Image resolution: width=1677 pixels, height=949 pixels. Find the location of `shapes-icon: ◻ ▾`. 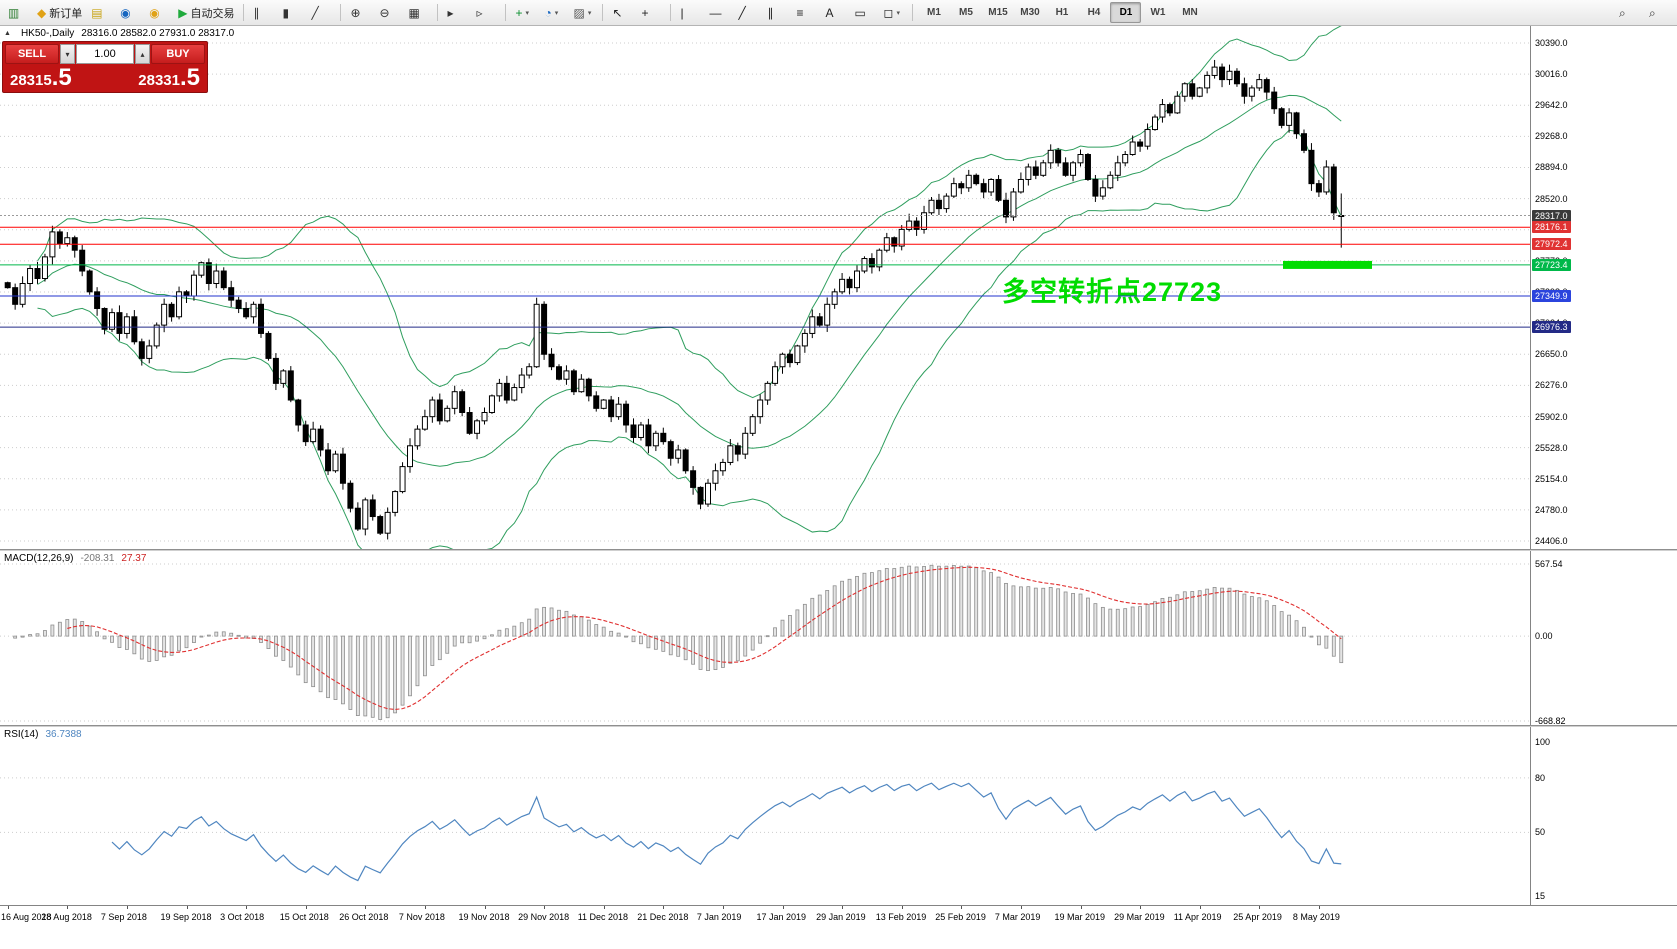

shapes-icon: ◻ ▾ is located at coordinates (893, 12).